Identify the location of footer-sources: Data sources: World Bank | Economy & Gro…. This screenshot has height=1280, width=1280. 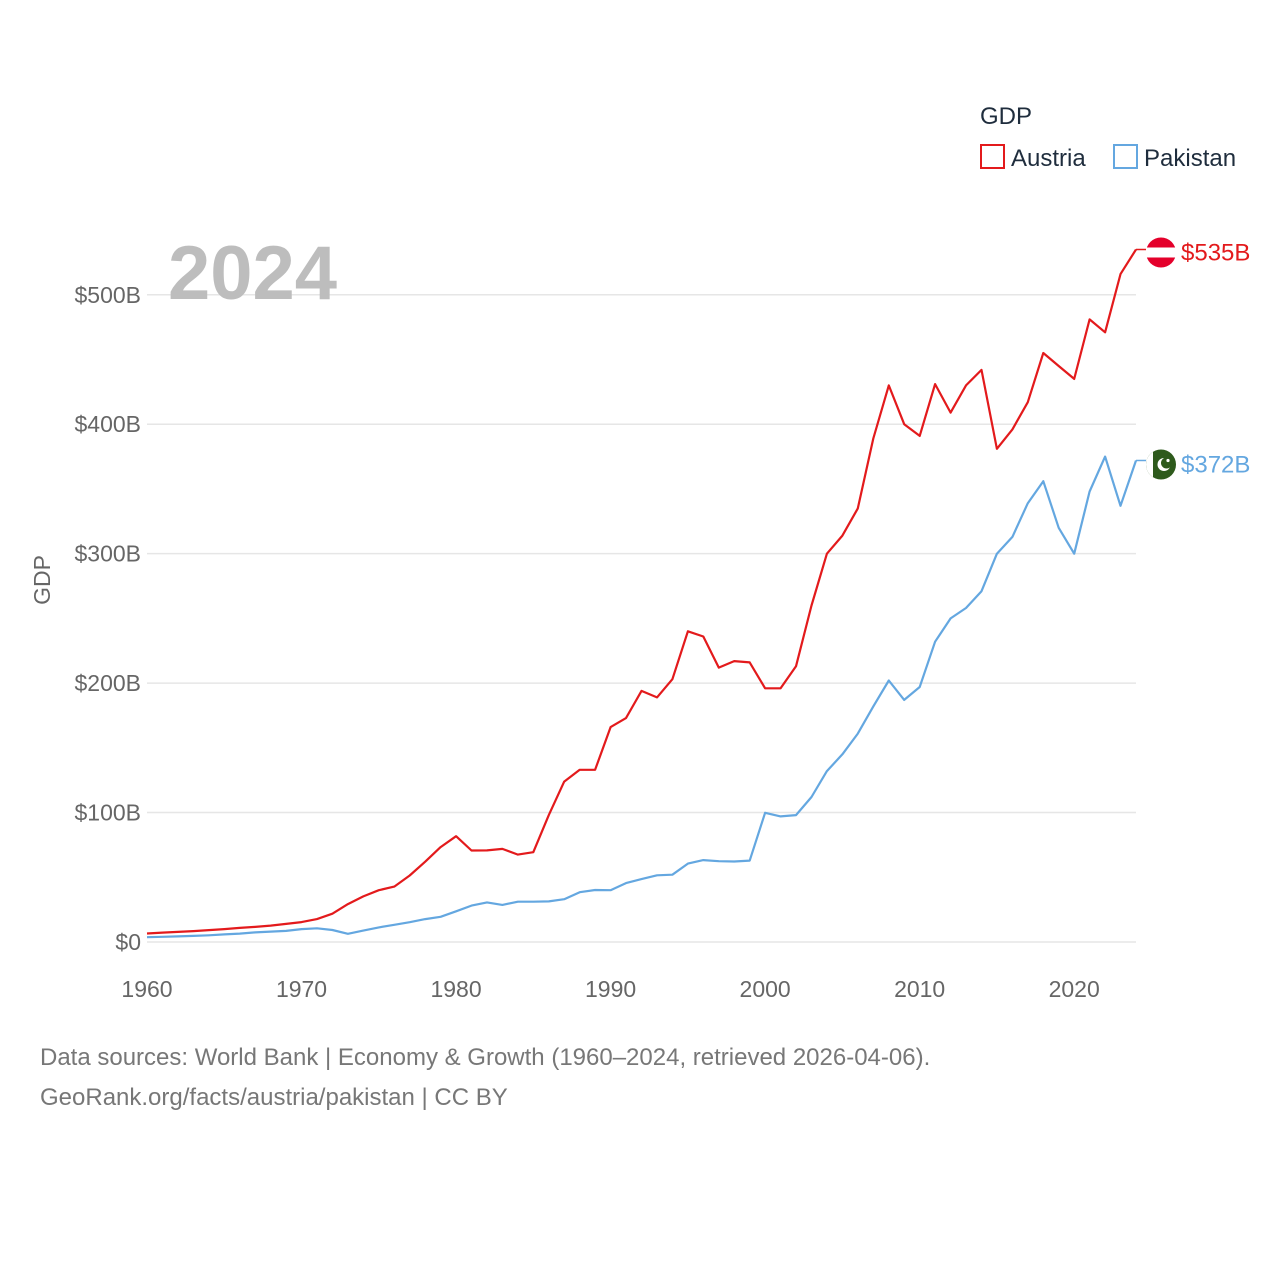
(485, 1057).